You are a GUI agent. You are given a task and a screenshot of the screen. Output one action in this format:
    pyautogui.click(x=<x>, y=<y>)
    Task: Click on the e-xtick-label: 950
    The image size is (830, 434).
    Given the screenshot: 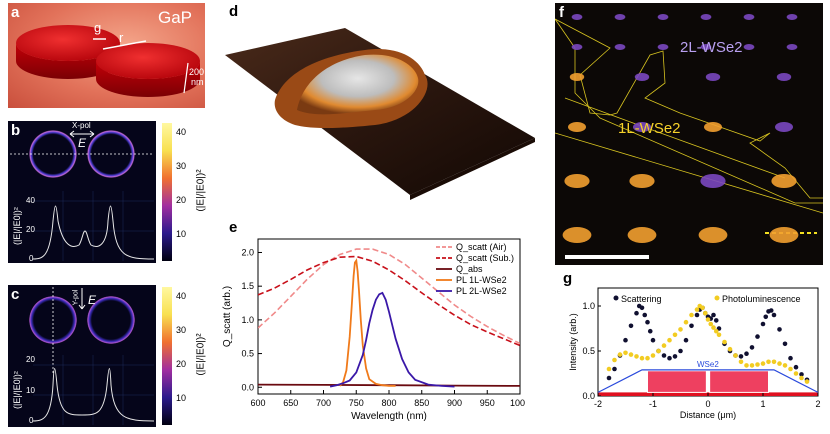 What is the action you would take?
    pyautogui.click(x=487, y=403)
    